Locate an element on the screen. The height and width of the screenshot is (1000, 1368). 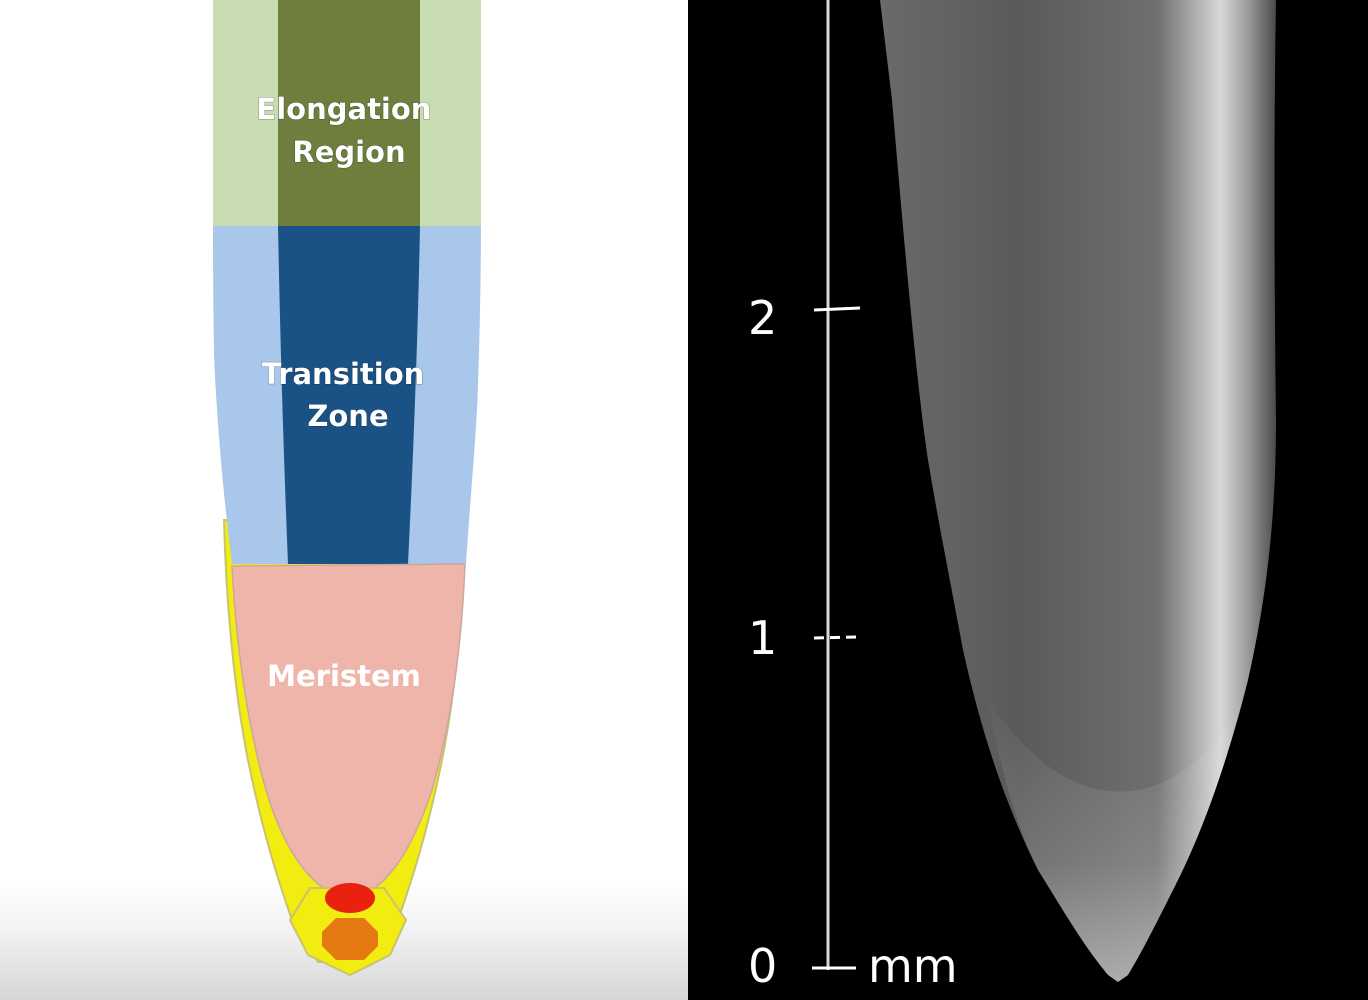
scale-label-0: 0 is located at coordinates (762, 966).